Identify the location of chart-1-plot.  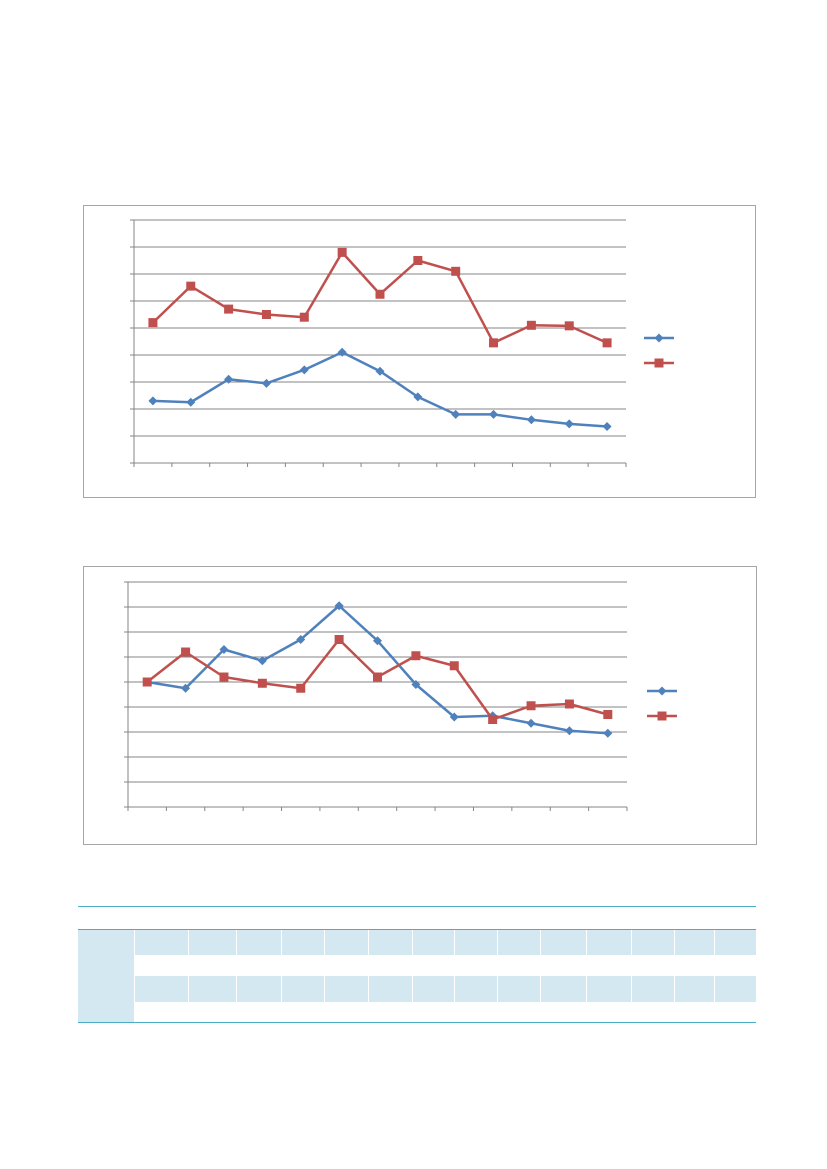
(402, 343).